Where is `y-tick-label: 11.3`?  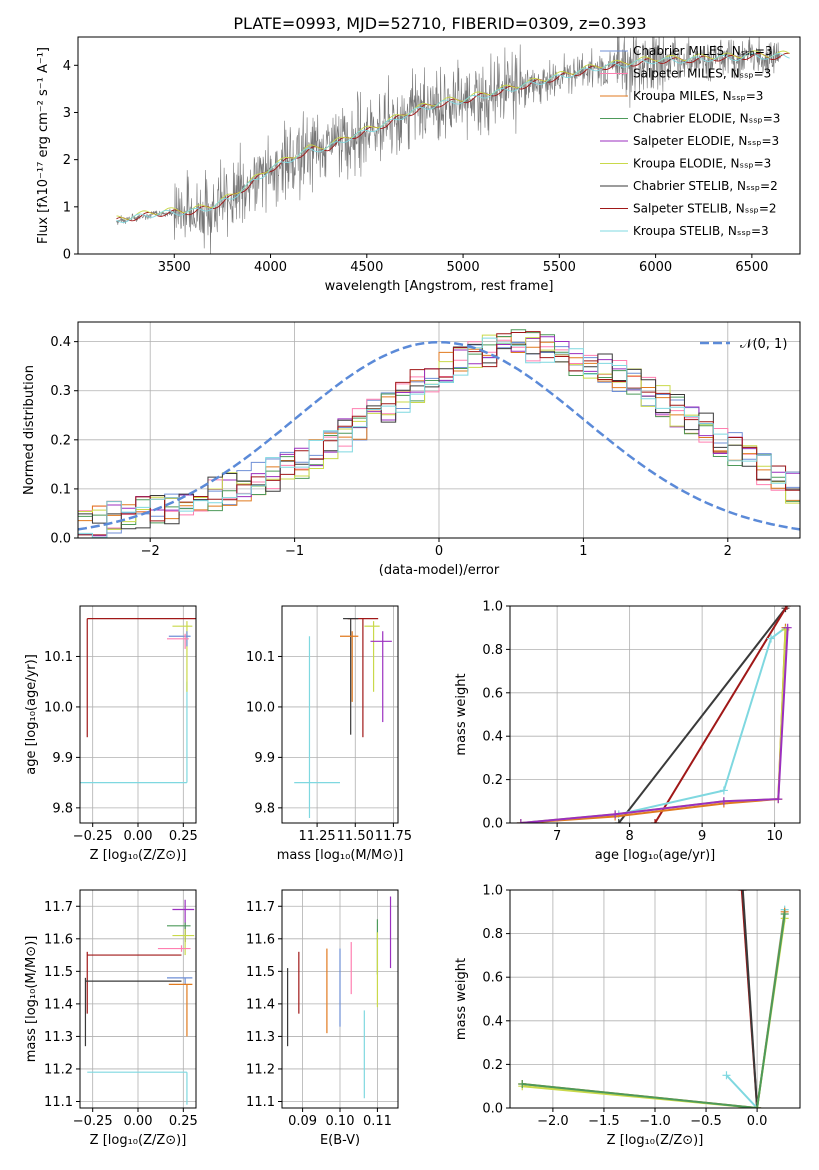
y-tick-label: 11.3 is located at coordinates (58, 1037).